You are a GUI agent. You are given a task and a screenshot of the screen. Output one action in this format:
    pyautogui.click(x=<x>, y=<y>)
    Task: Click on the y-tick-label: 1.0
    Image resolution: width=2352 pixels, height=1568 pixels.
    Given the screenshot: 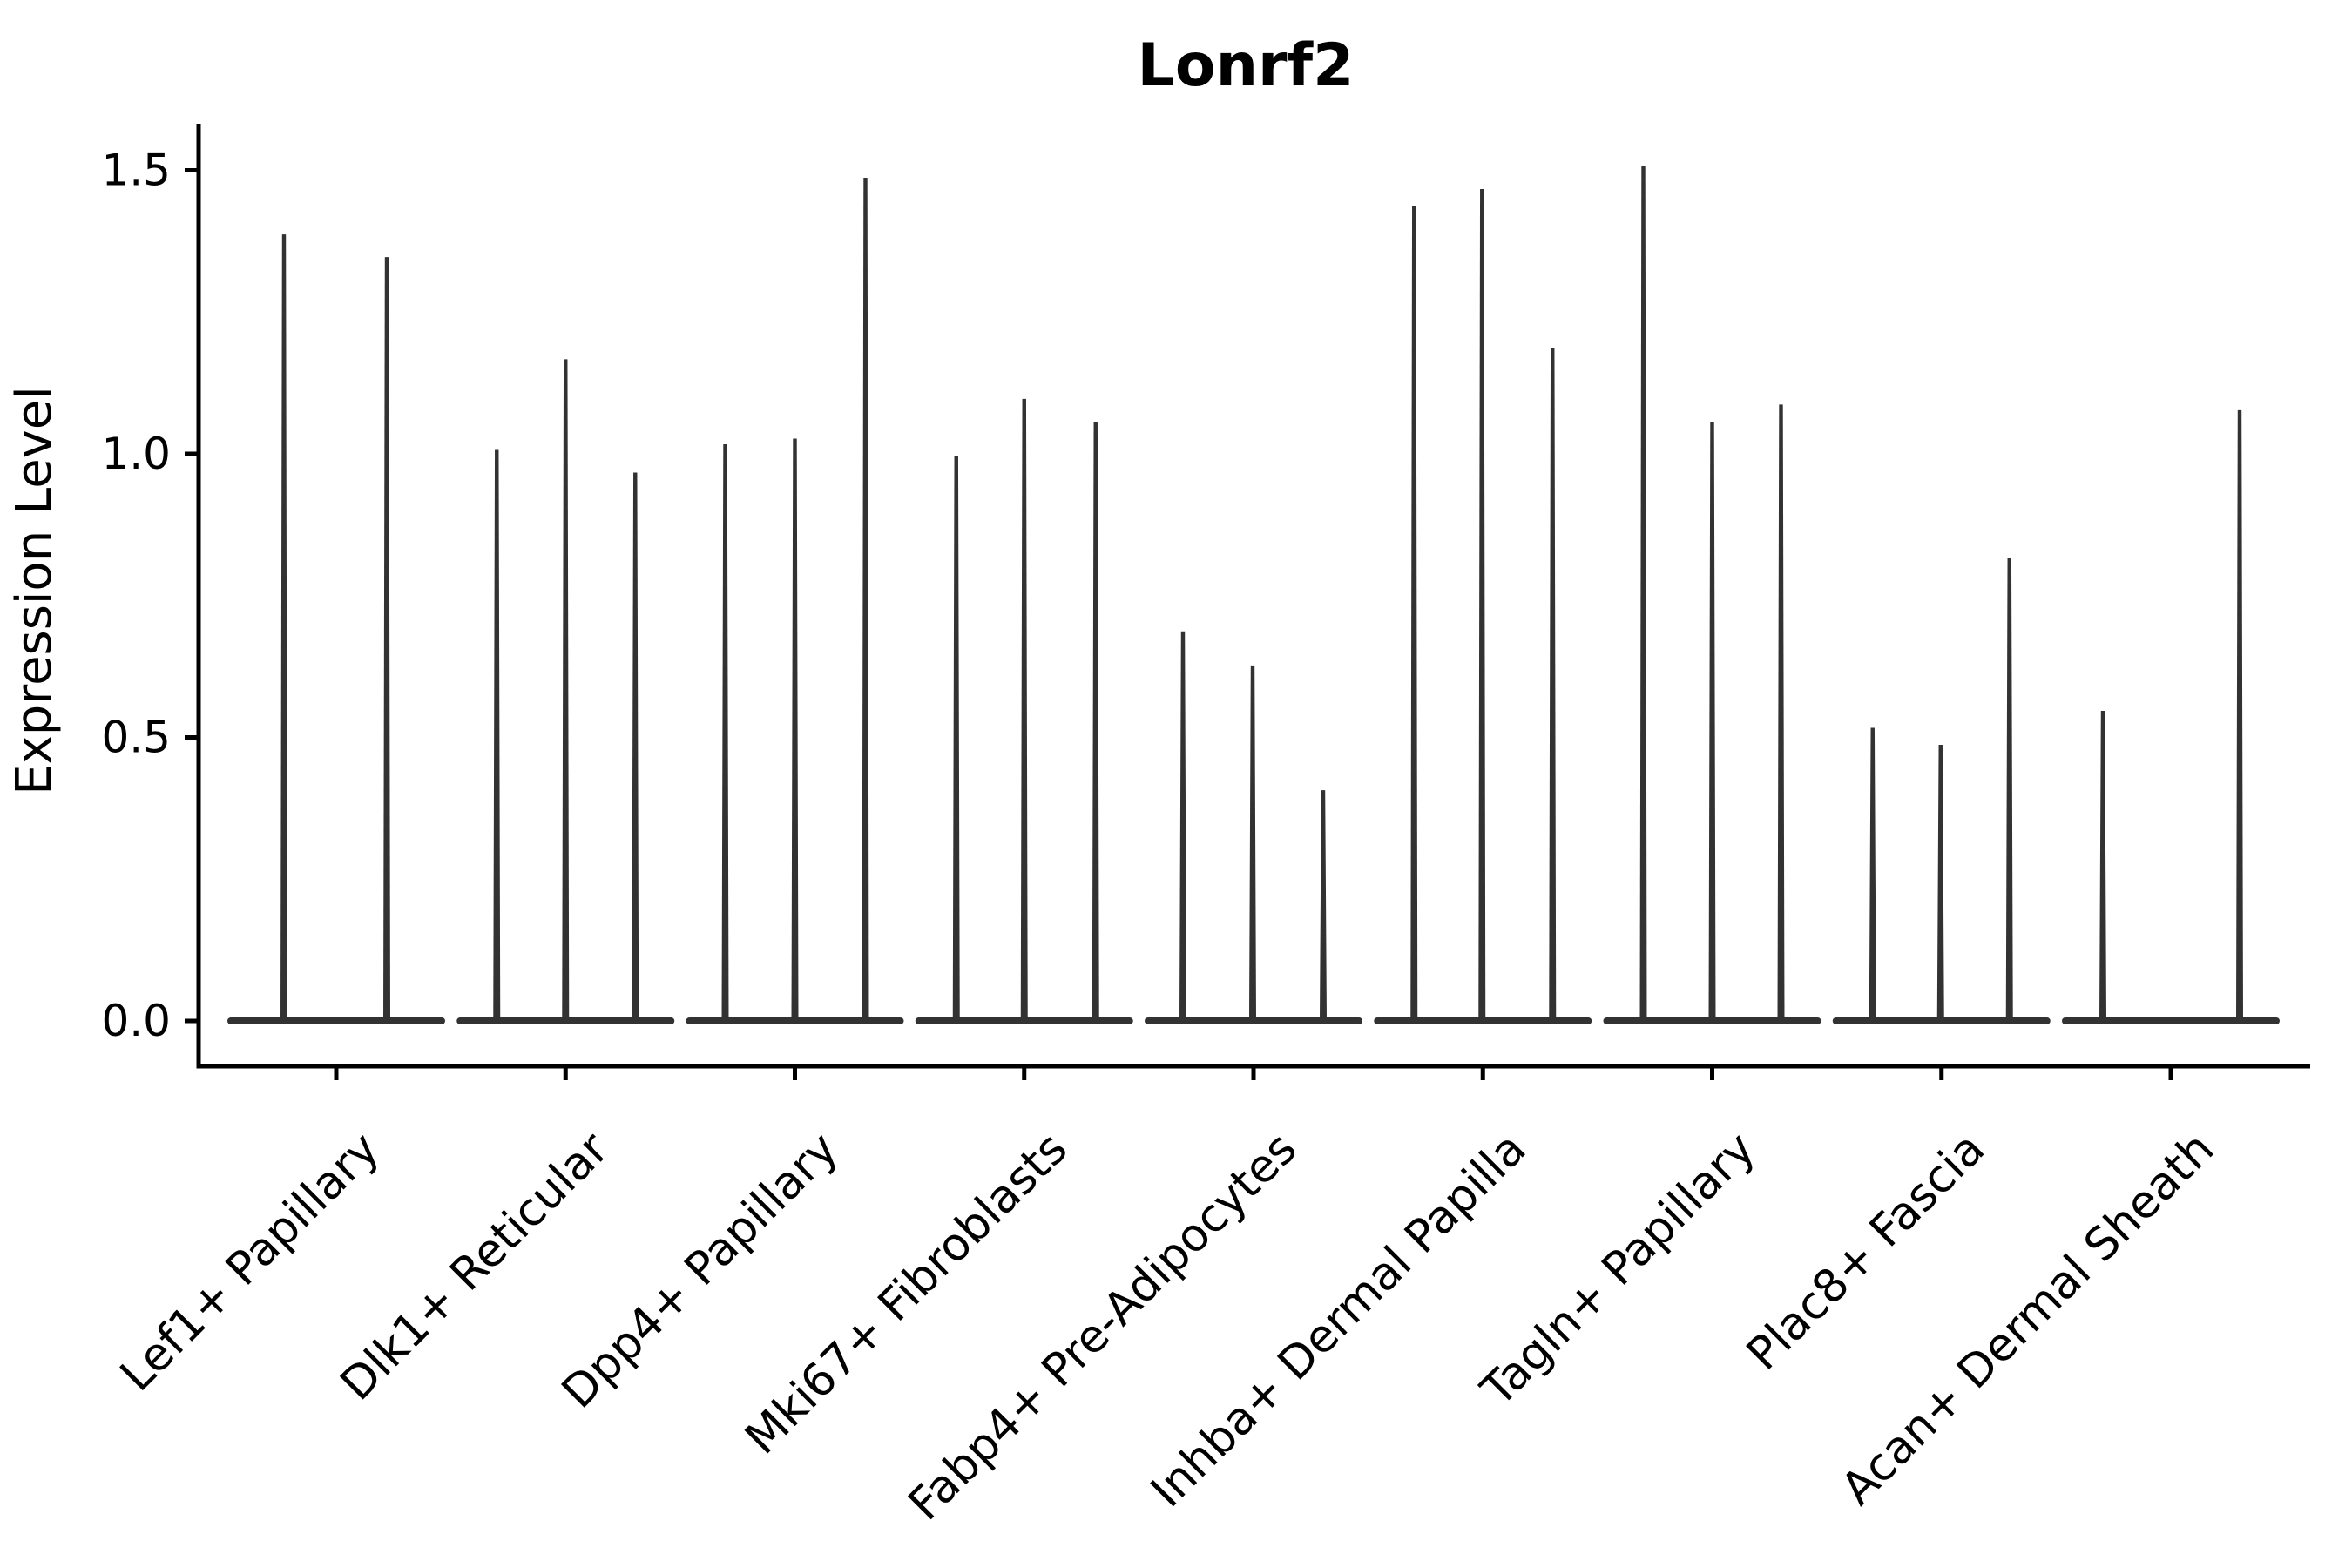 What is the action you would take?
    pyautogui.click(x=136, y=454)
    